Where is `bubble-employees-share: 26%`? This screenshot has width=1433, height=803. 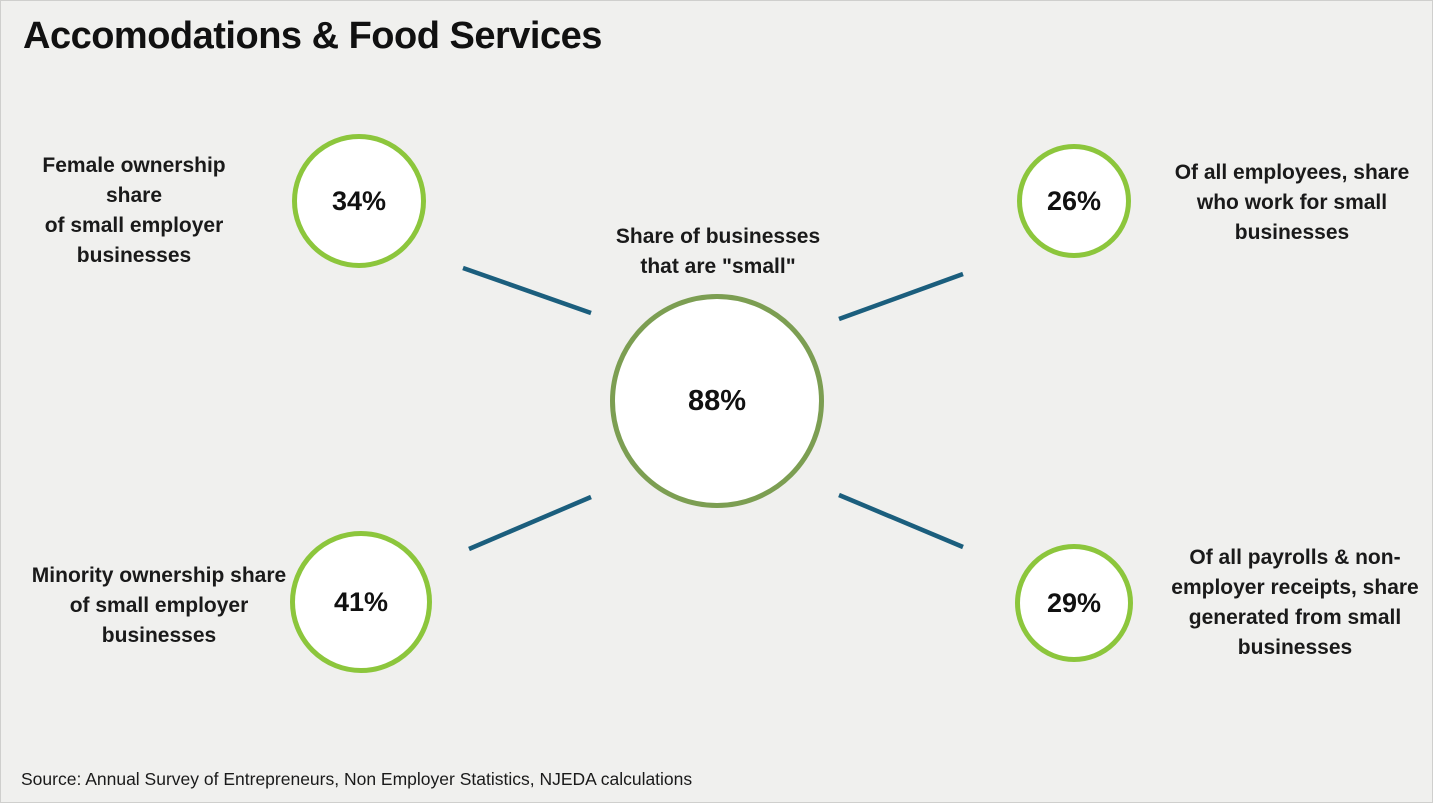 bubble-employees-share: 26% is located at coordinates (1074, 201).